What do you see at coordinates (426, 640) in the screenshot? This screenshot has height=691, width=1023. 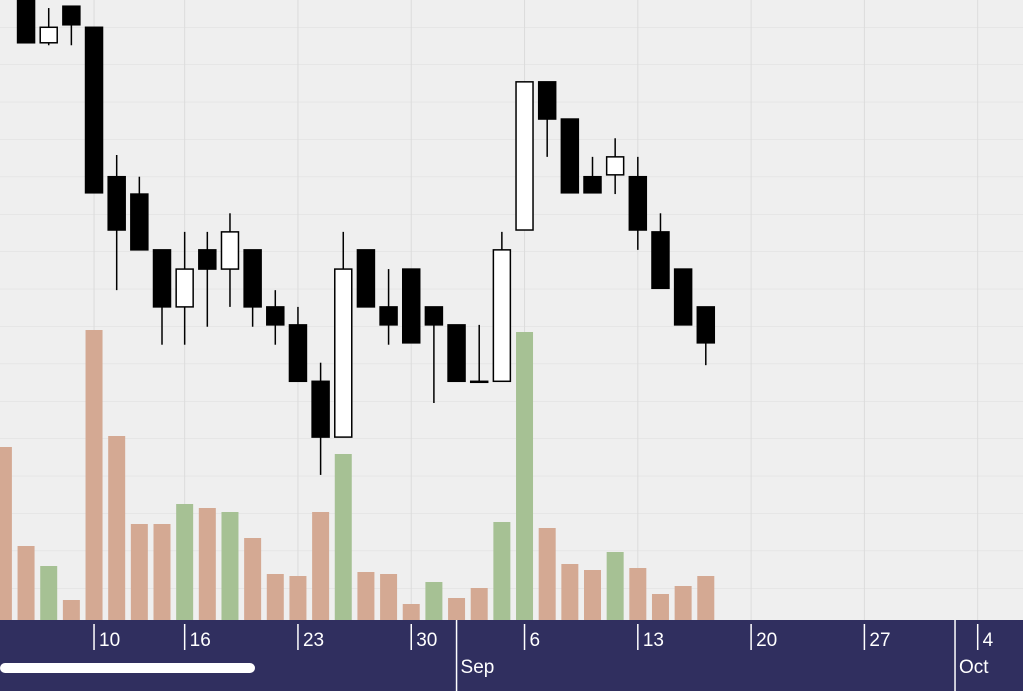 I see `x-tick-label: 30` at bounding box center [426, 640].